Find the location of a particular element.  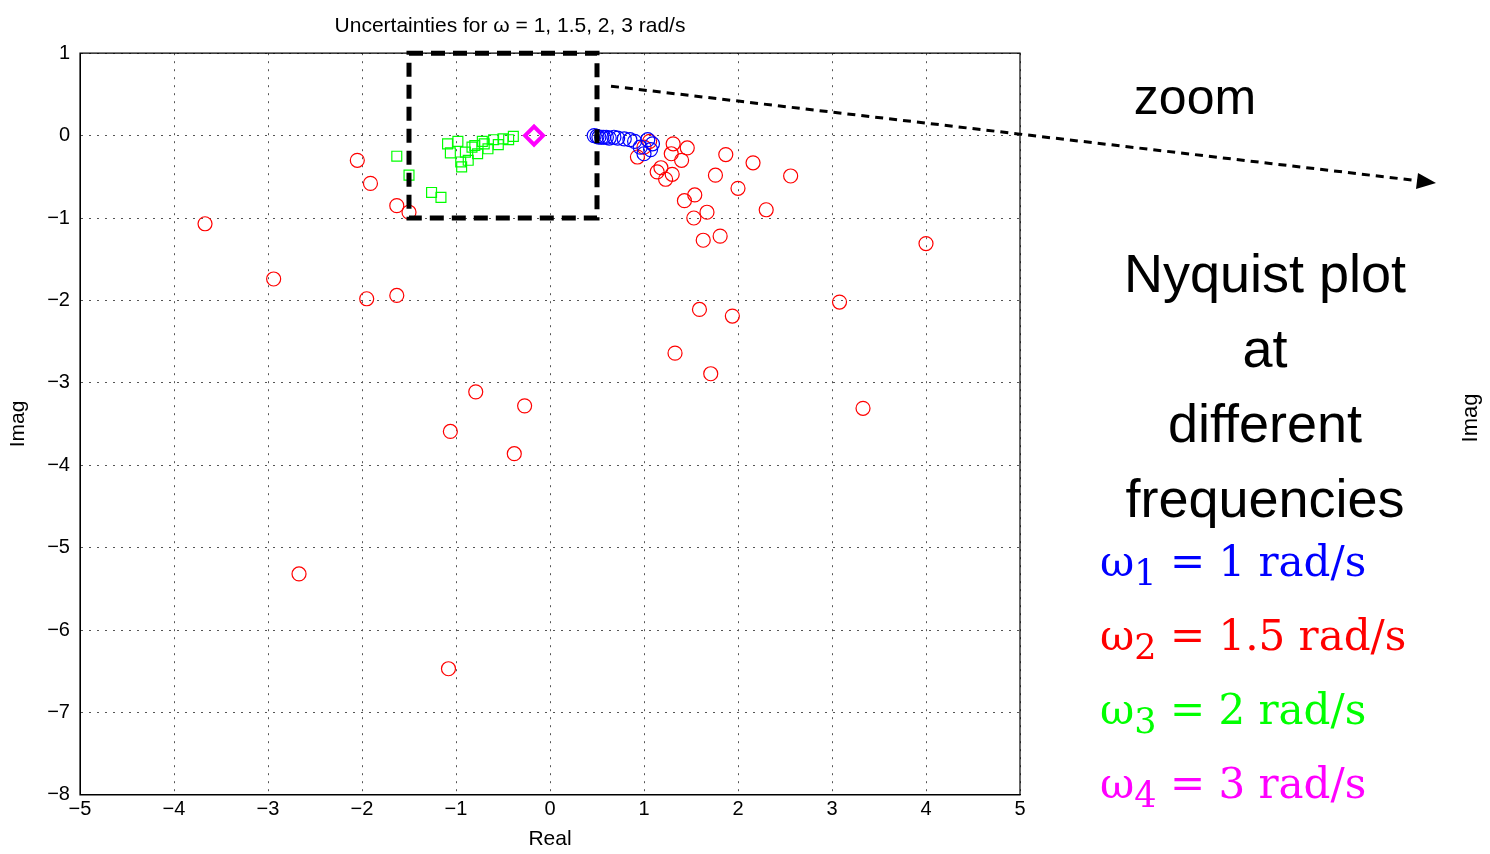

chart-title: Uncertainties for ω = 1, 1.5, 2, 3 rad/s is located at coordinates (510, 25).